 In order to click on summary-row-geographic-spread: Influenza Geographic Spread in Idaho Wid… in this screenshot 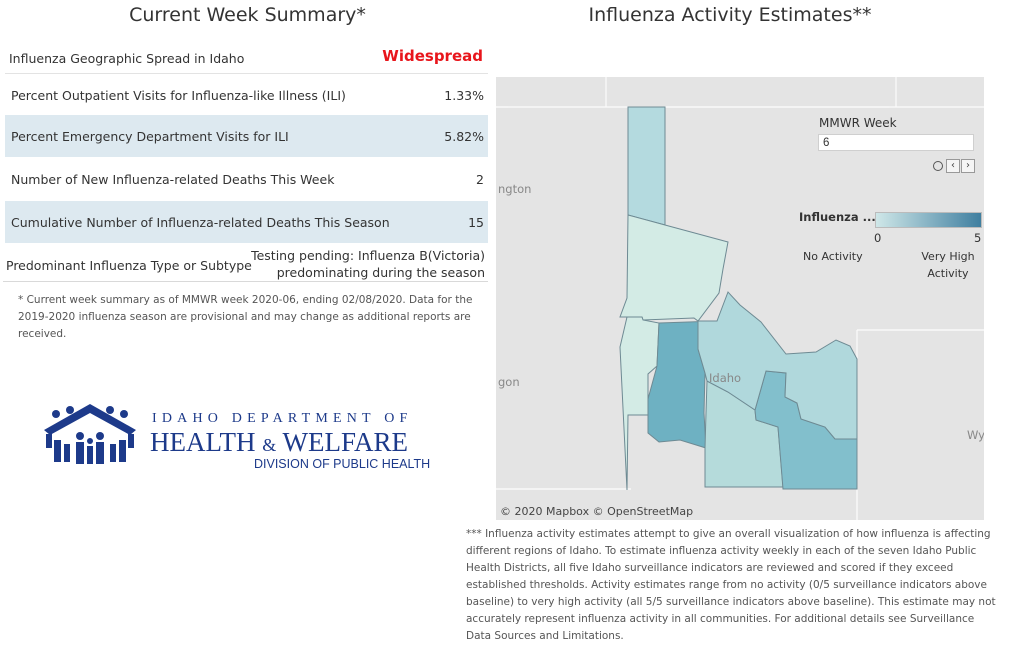, I will do `click(244, 58)`.